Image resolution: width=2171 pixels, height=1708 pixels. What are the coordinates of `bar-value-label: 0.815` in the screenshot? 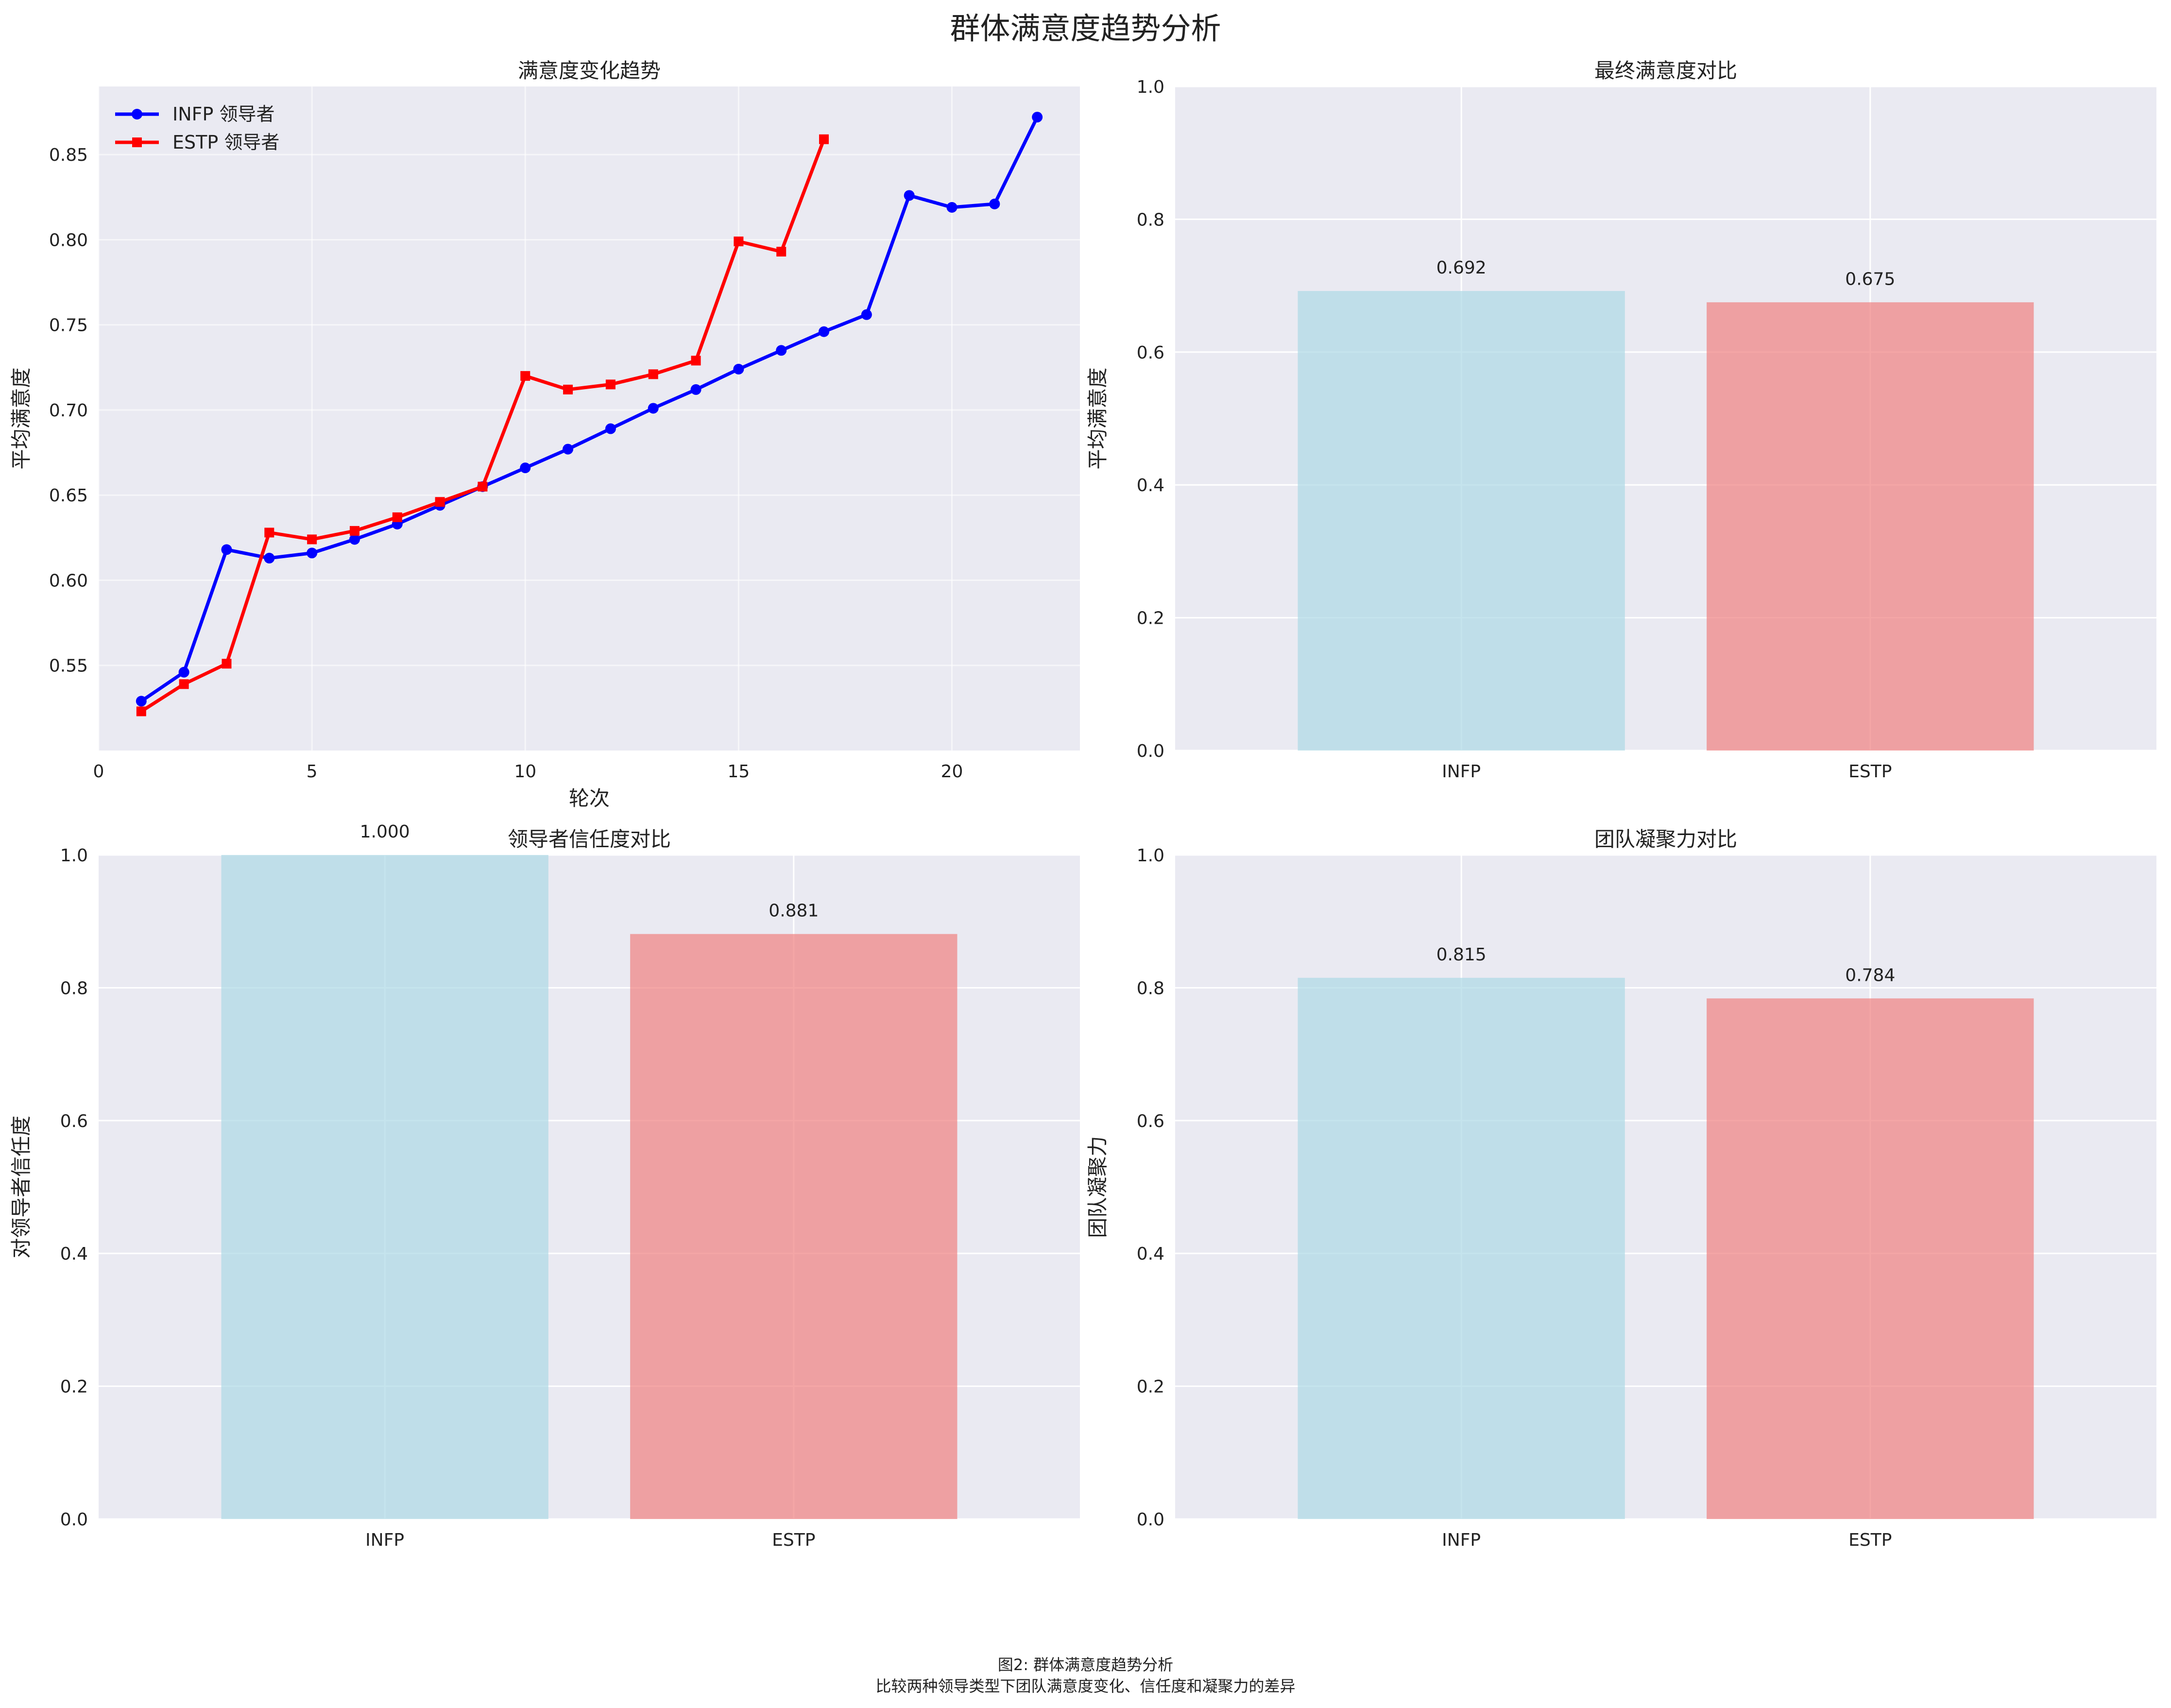 It's located at (1461, 955).